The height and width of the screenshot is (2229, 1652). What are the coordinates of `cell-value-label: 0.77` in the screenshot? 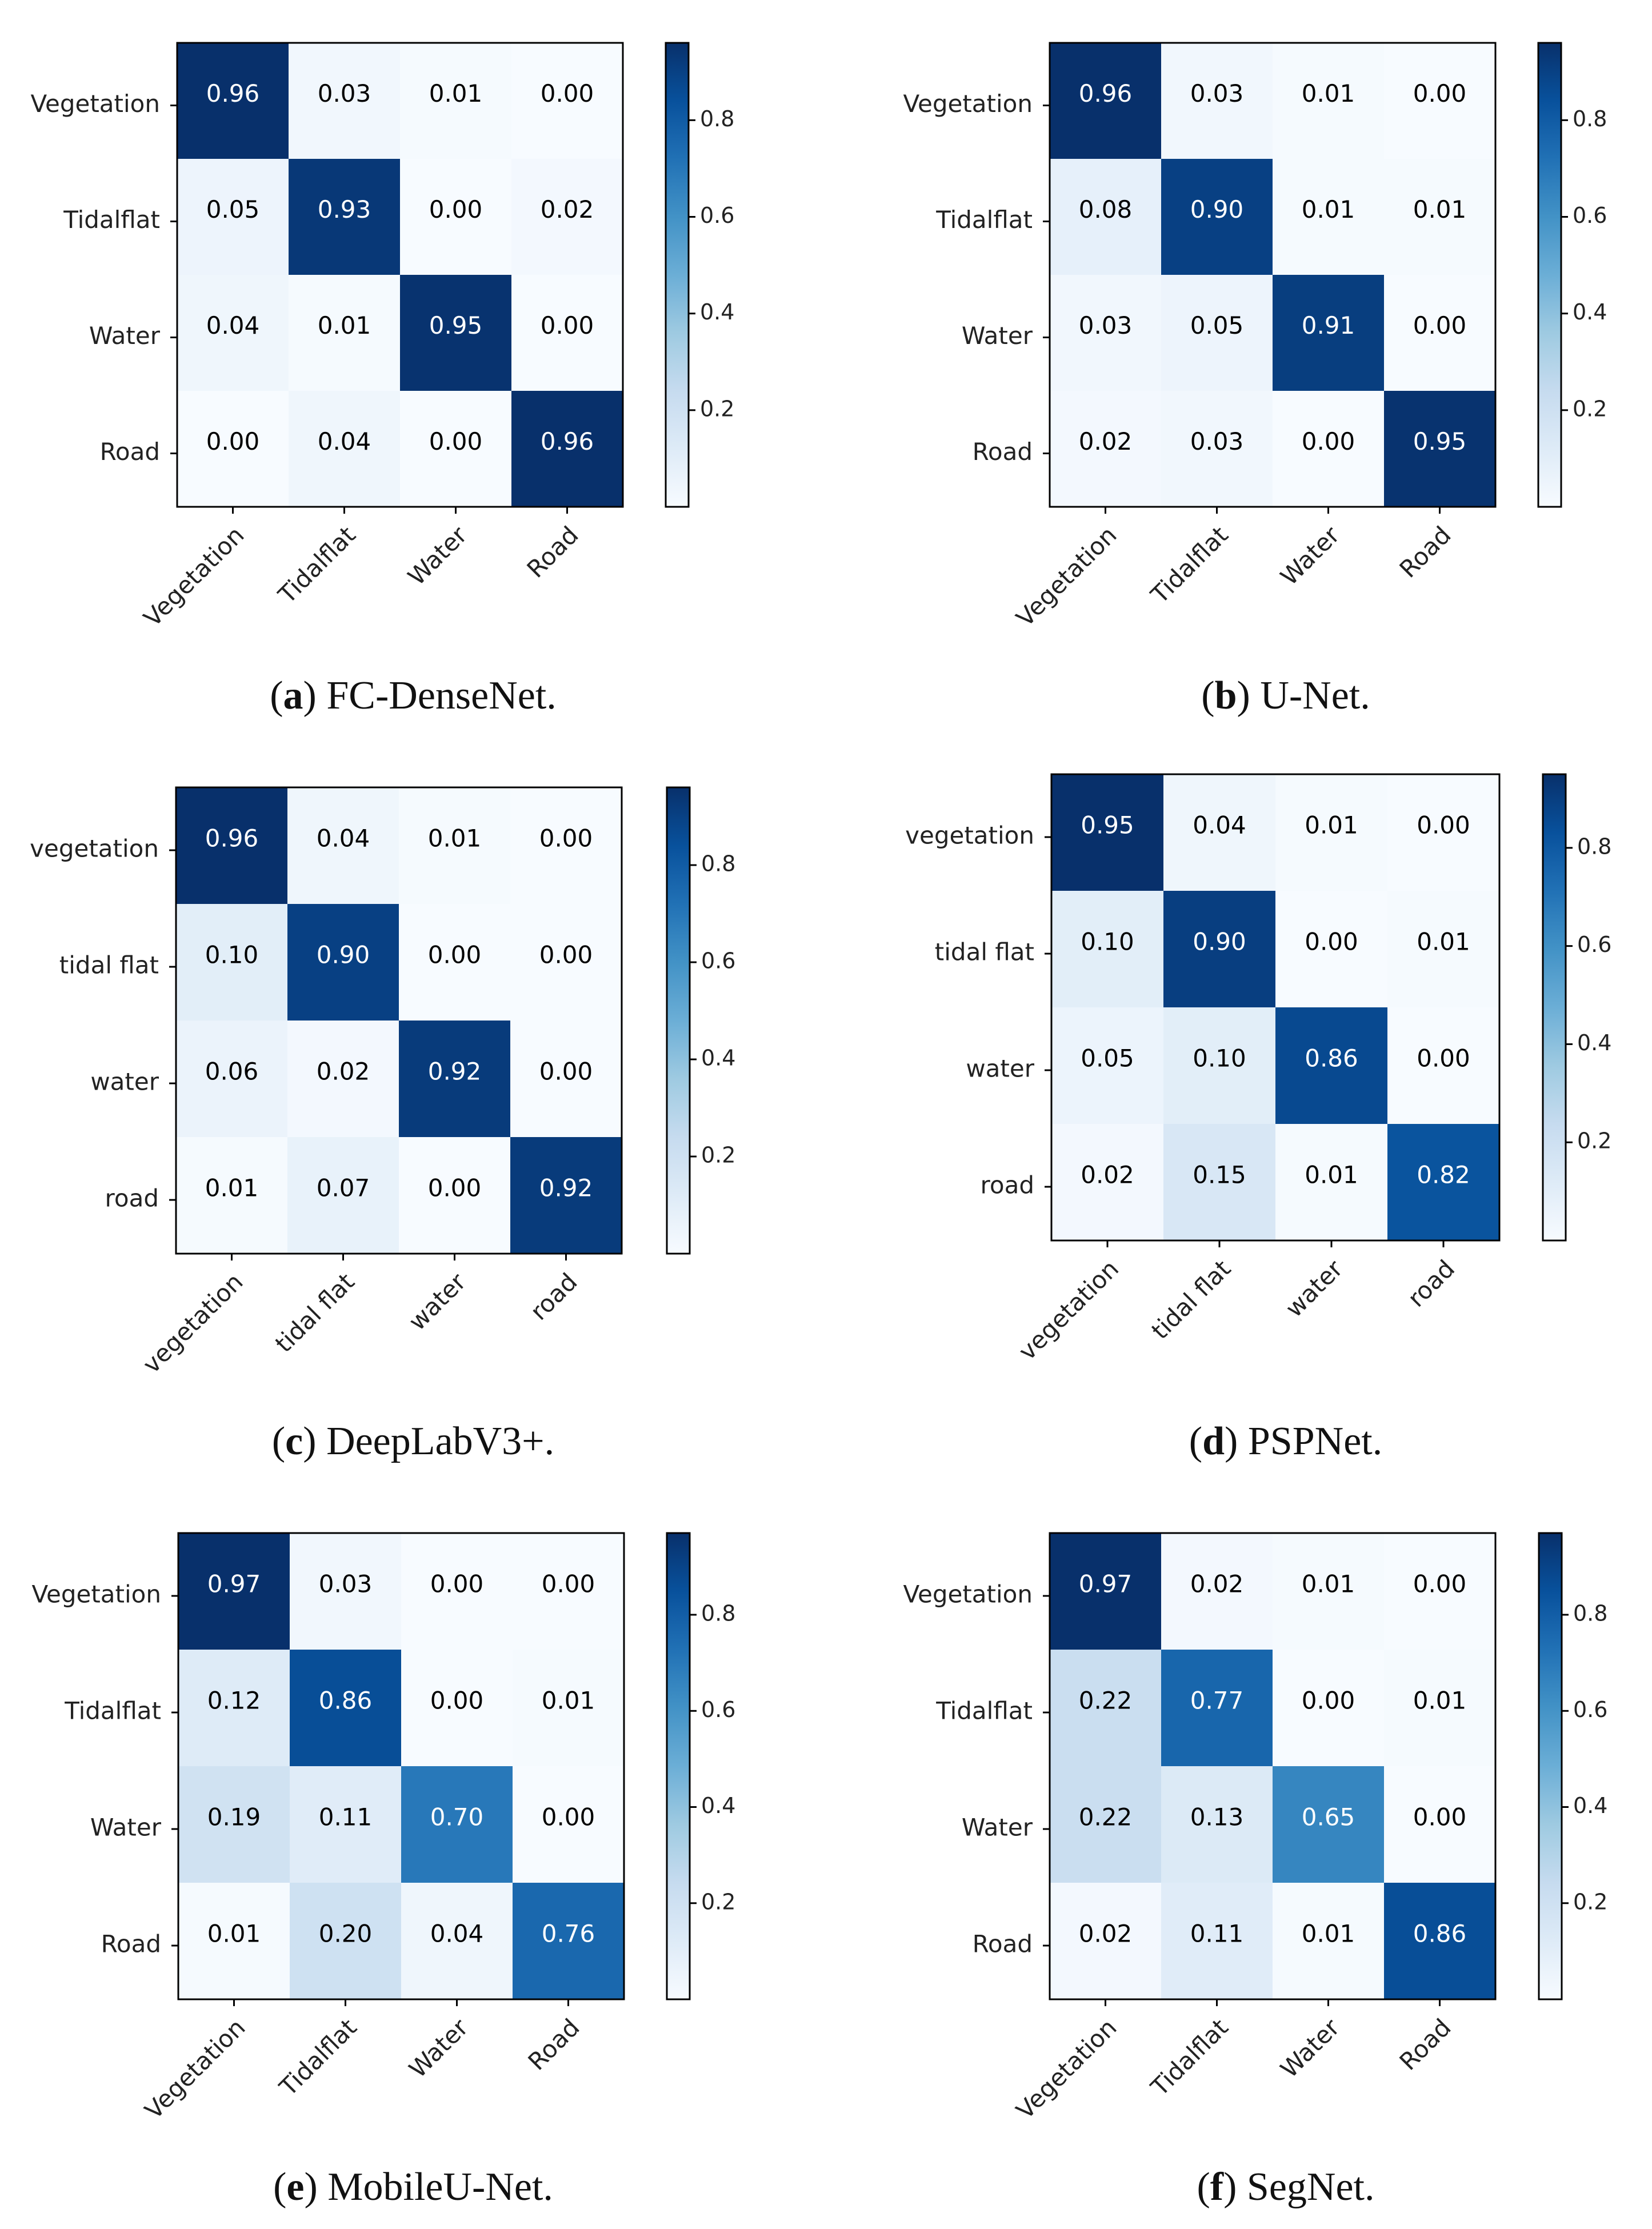 It's located at (1217, 1701).